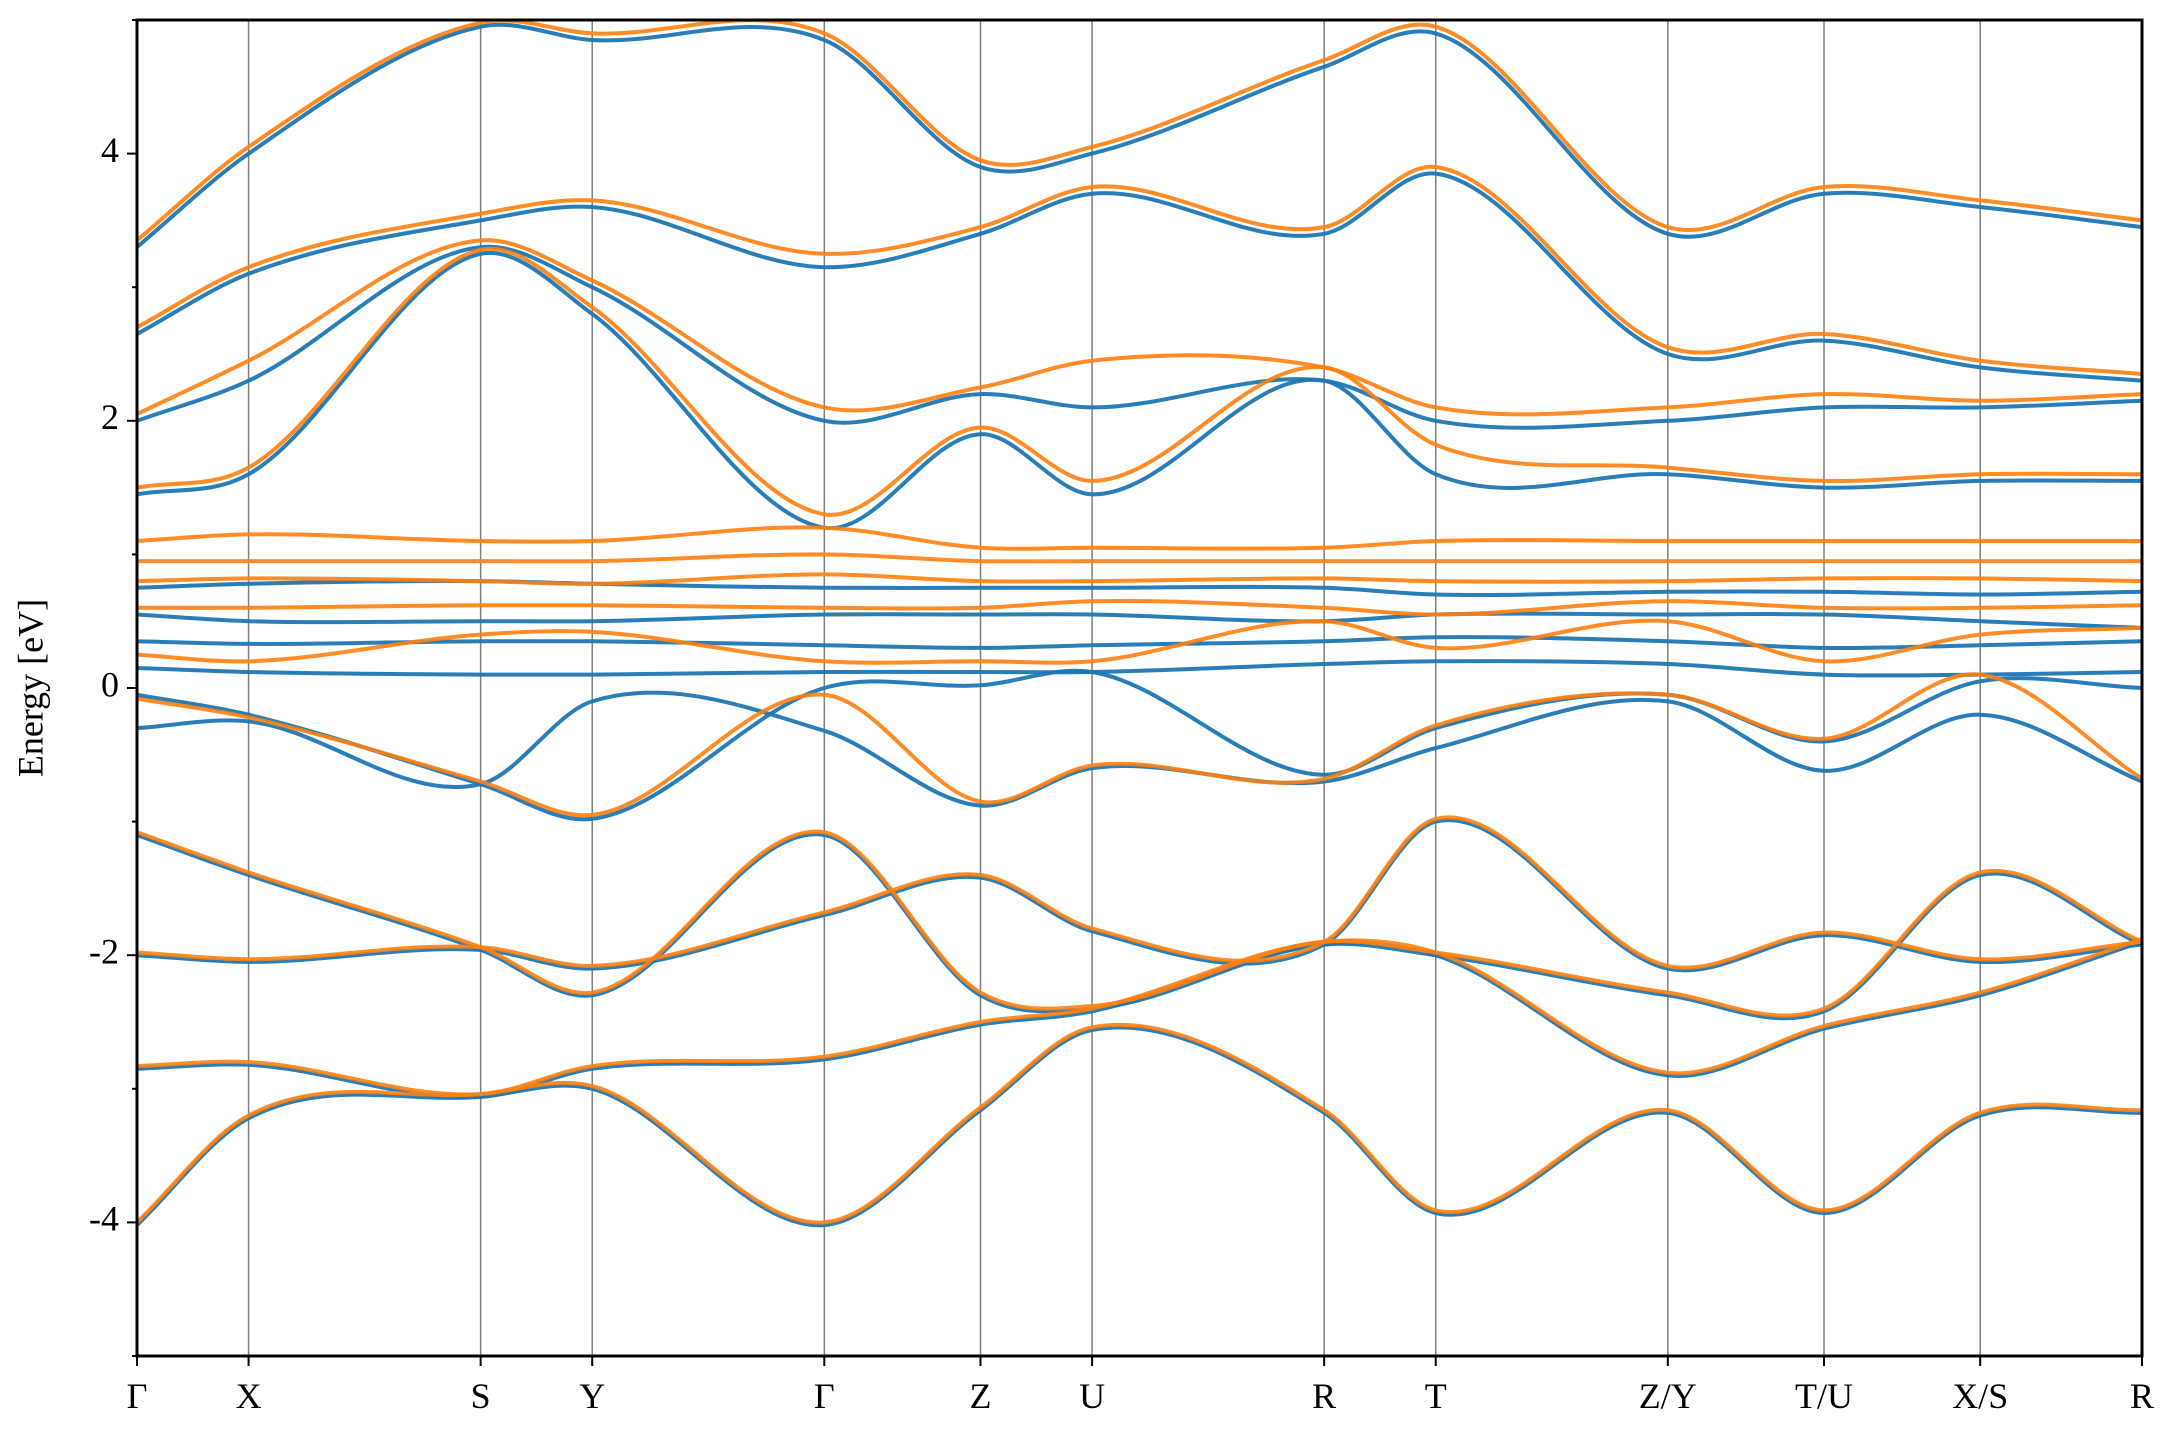  I want to click on x-tick-label: X/S, so click(1980, 1396).